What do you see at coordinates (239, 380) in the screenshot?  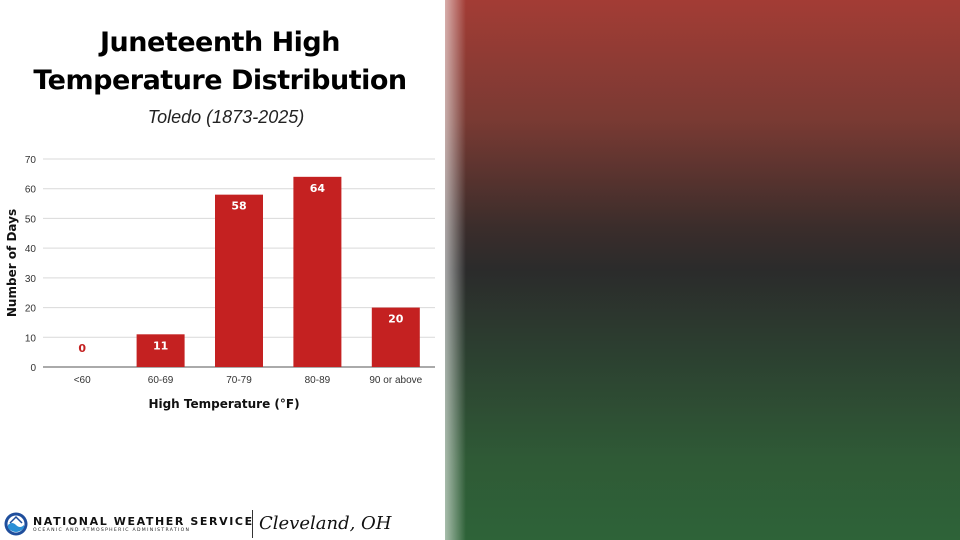 I see `x-tick-label: 70-79` at bounding box center [239, 380].